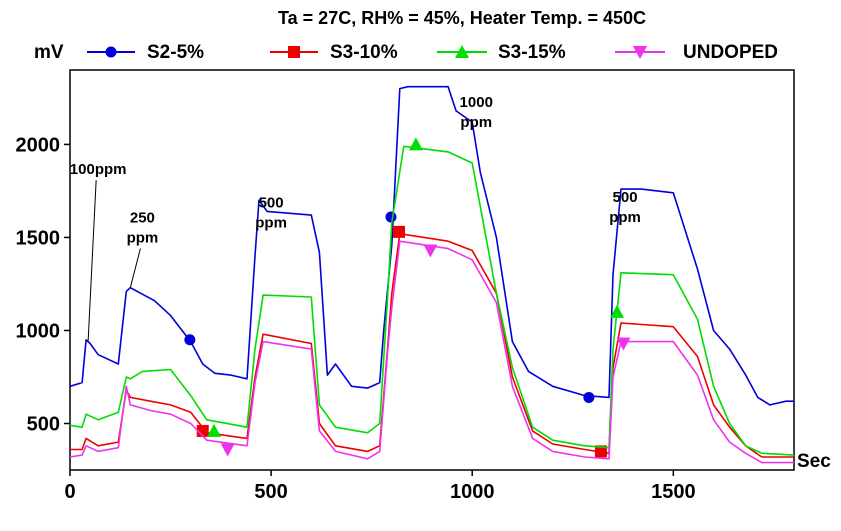 This screenshot has width=841, height=531. I want to click on annotation-text: 250, so click(142, 218).